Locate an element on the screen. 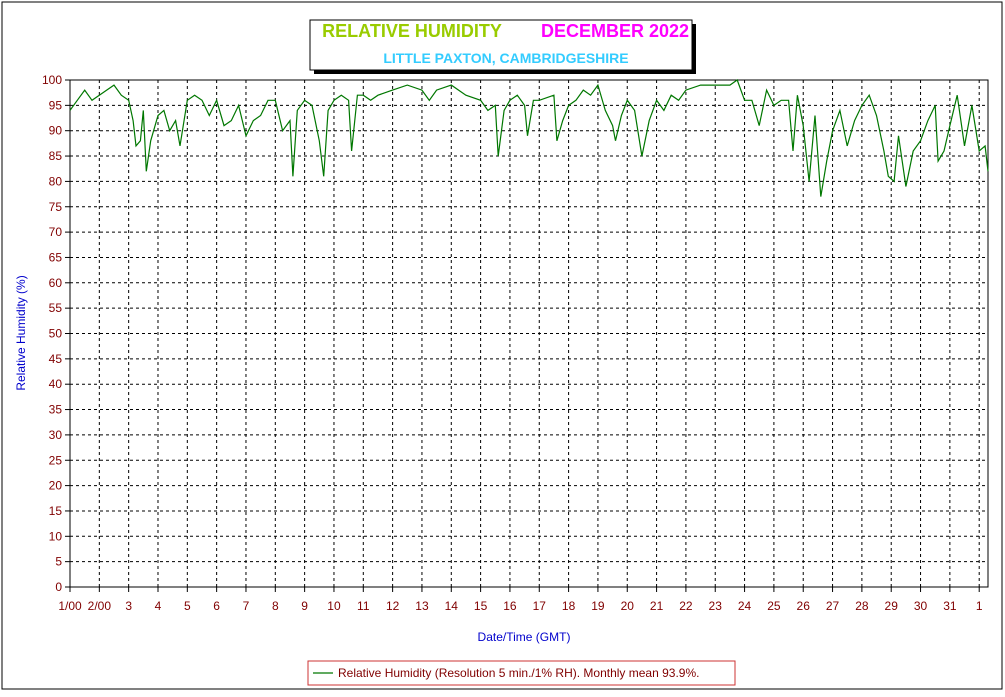 The height and width of the screenshot is (697, 1005). x-tick-label: 27 is located at coordinates (833, 606).